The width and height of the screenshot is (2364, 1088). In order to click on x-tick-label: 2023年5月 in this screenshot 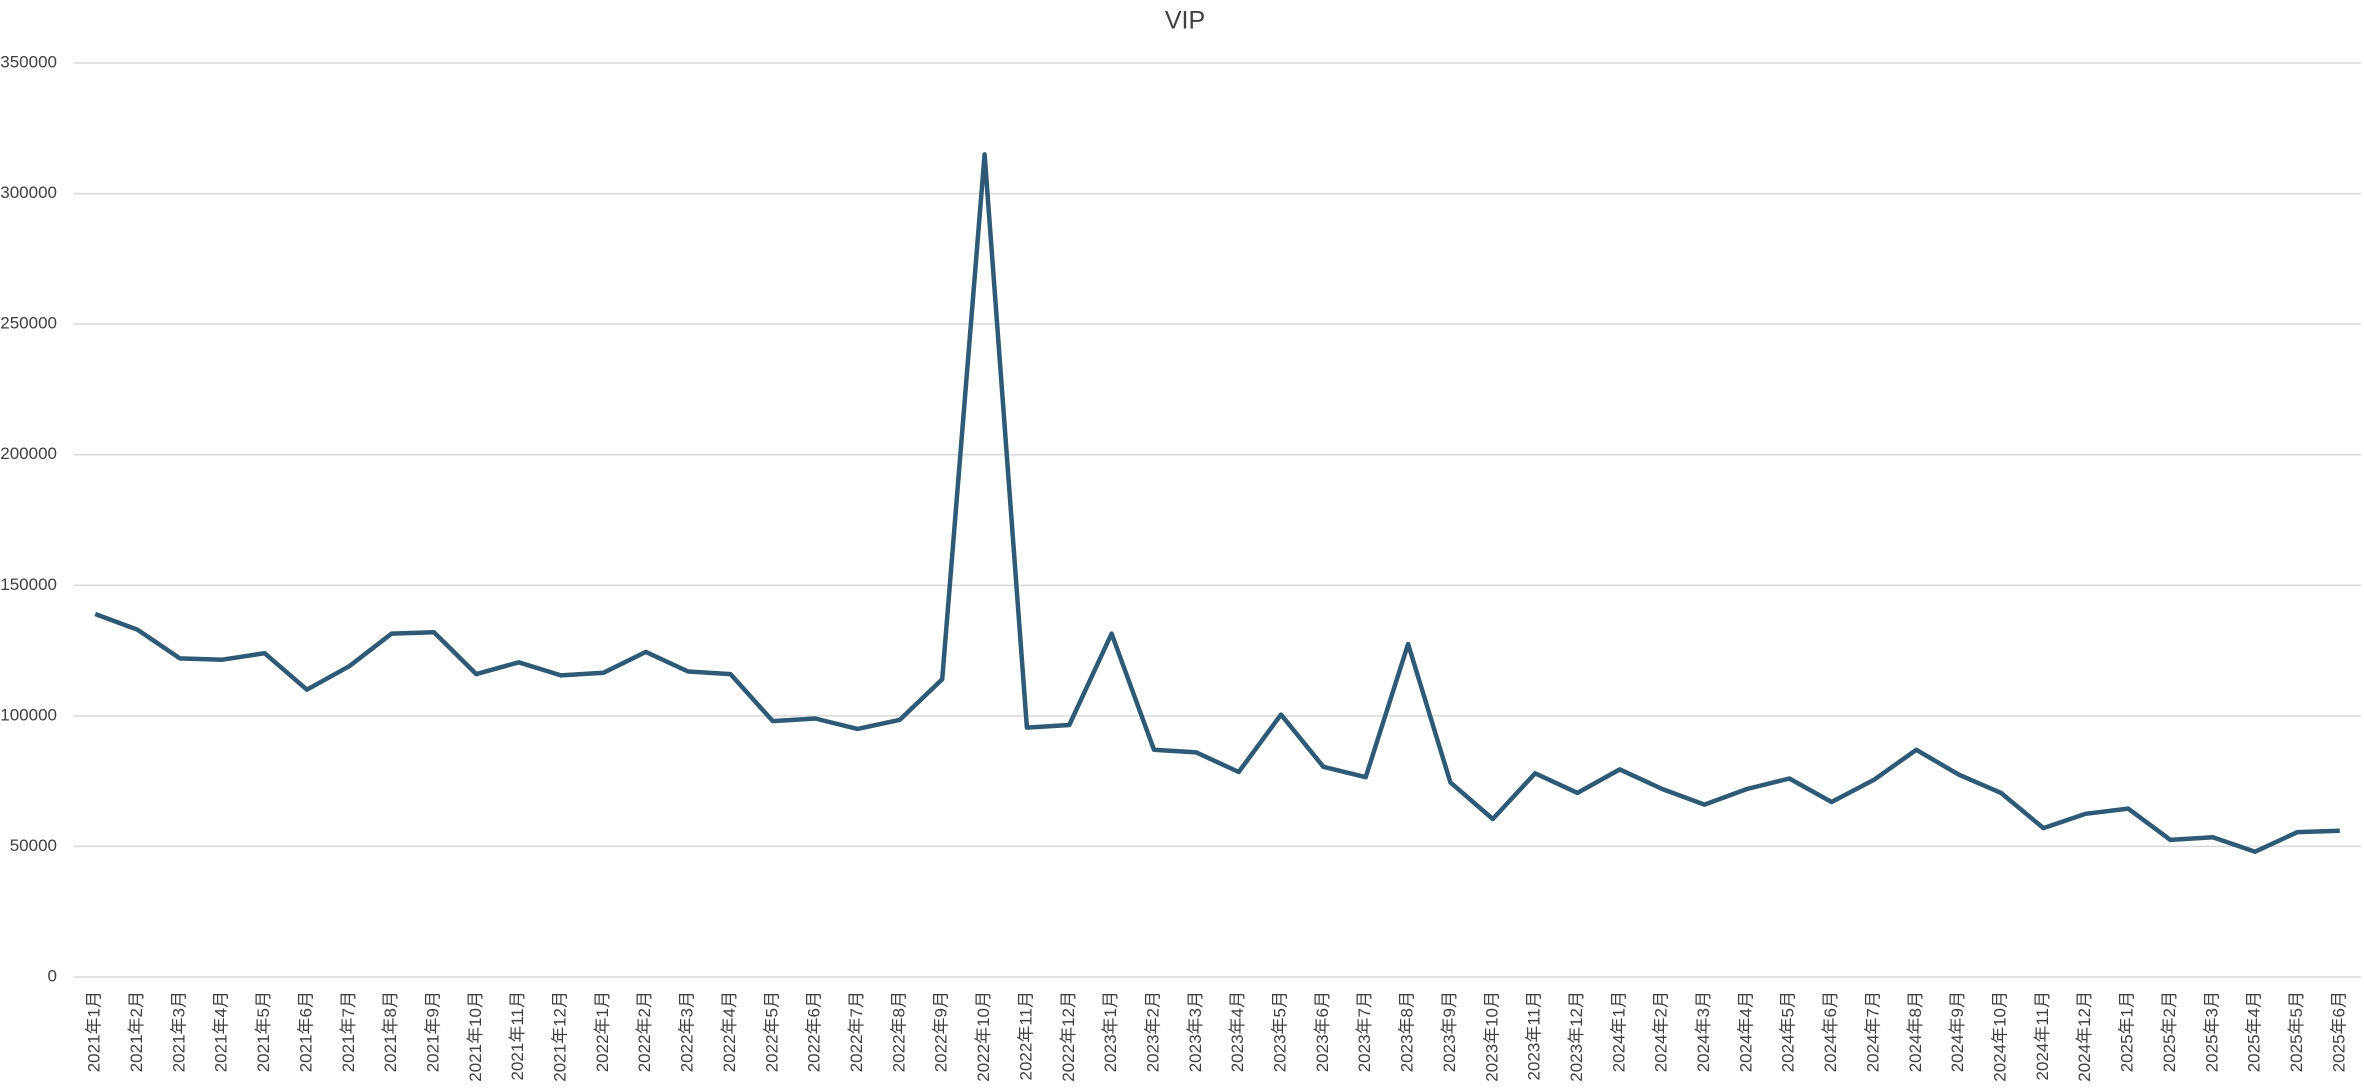, I will do `click(1280, 1031)`.